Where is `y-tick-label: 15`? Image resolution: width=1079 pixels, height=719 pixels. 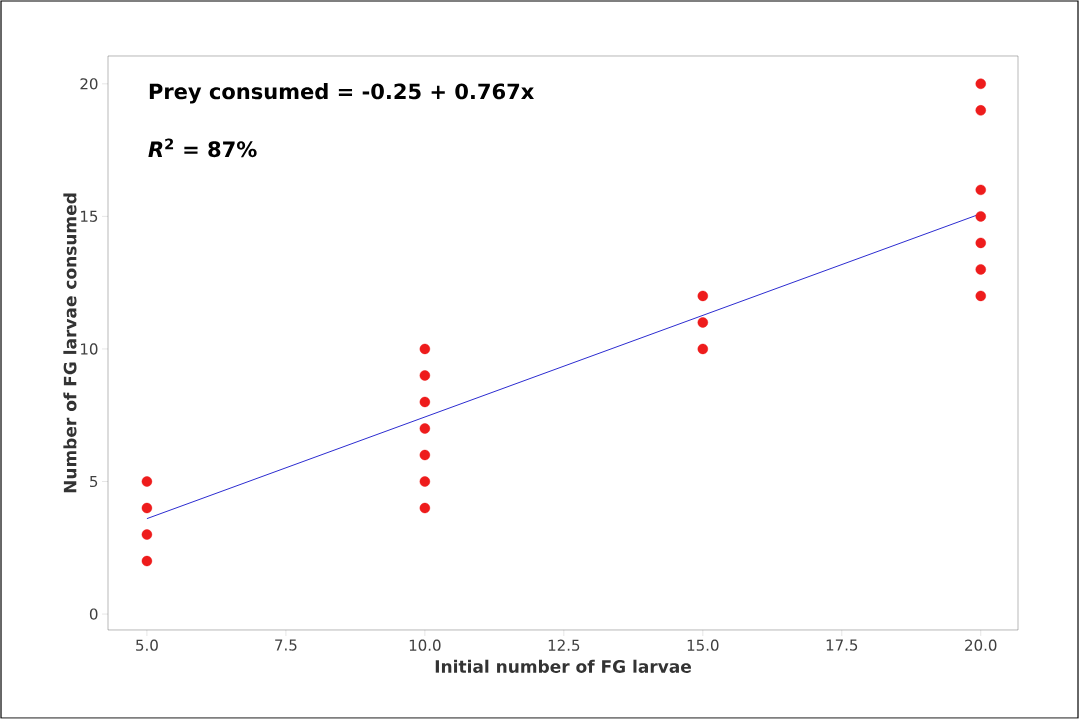 y-tick-label: 15 is located at coordinates (89, 216).